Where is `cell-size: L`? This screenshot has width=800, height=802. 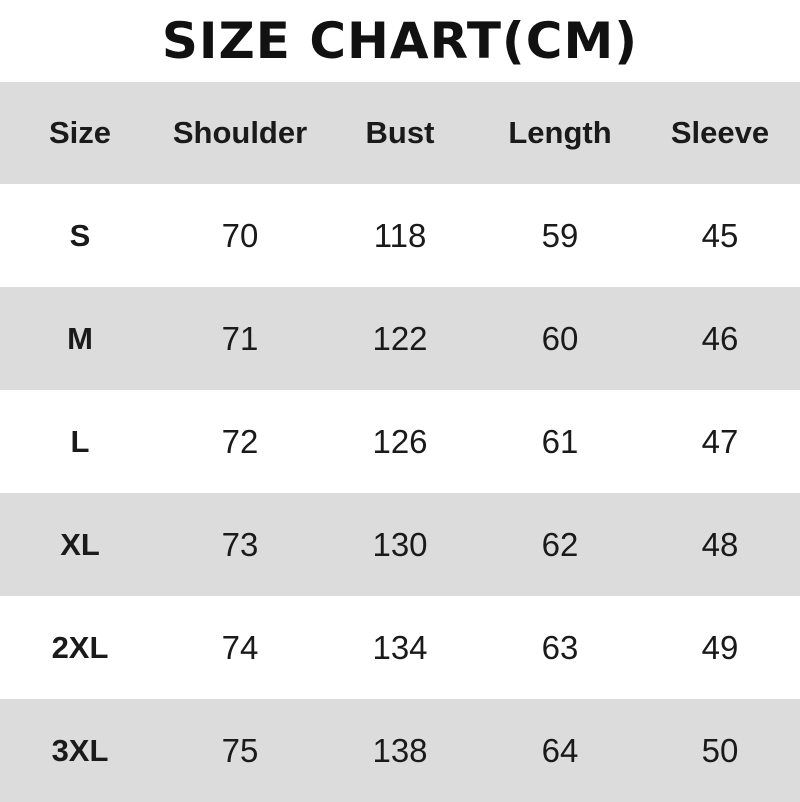 cell-size: L is located at coordinates (80, 441).